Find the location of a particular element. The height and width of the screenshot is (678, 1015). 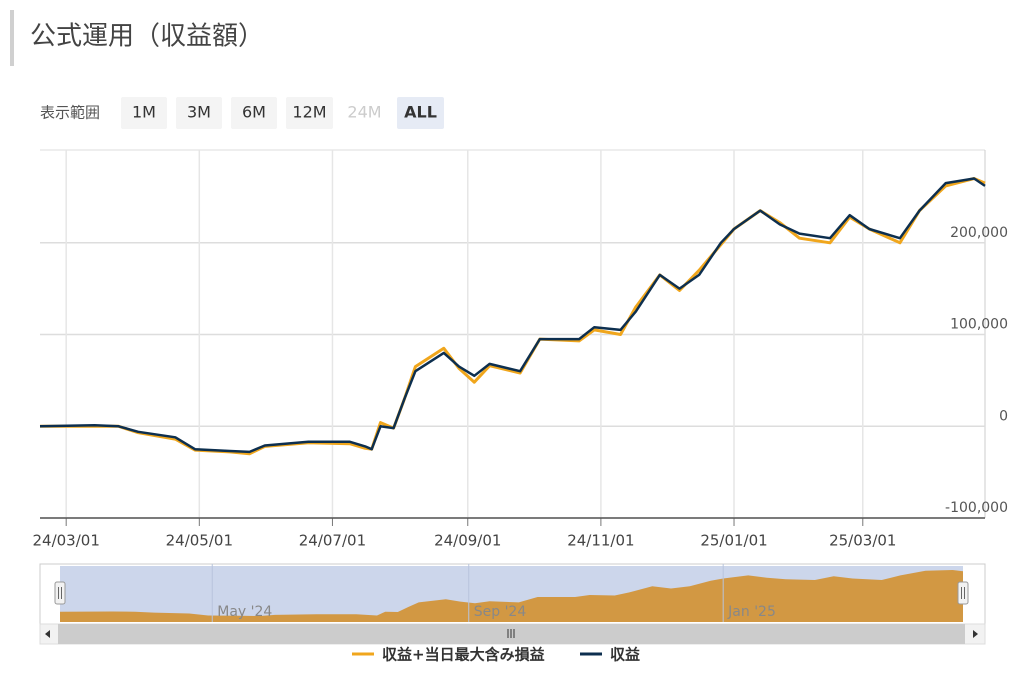

range-button-label: 1M is located at coordinates (144, 112).